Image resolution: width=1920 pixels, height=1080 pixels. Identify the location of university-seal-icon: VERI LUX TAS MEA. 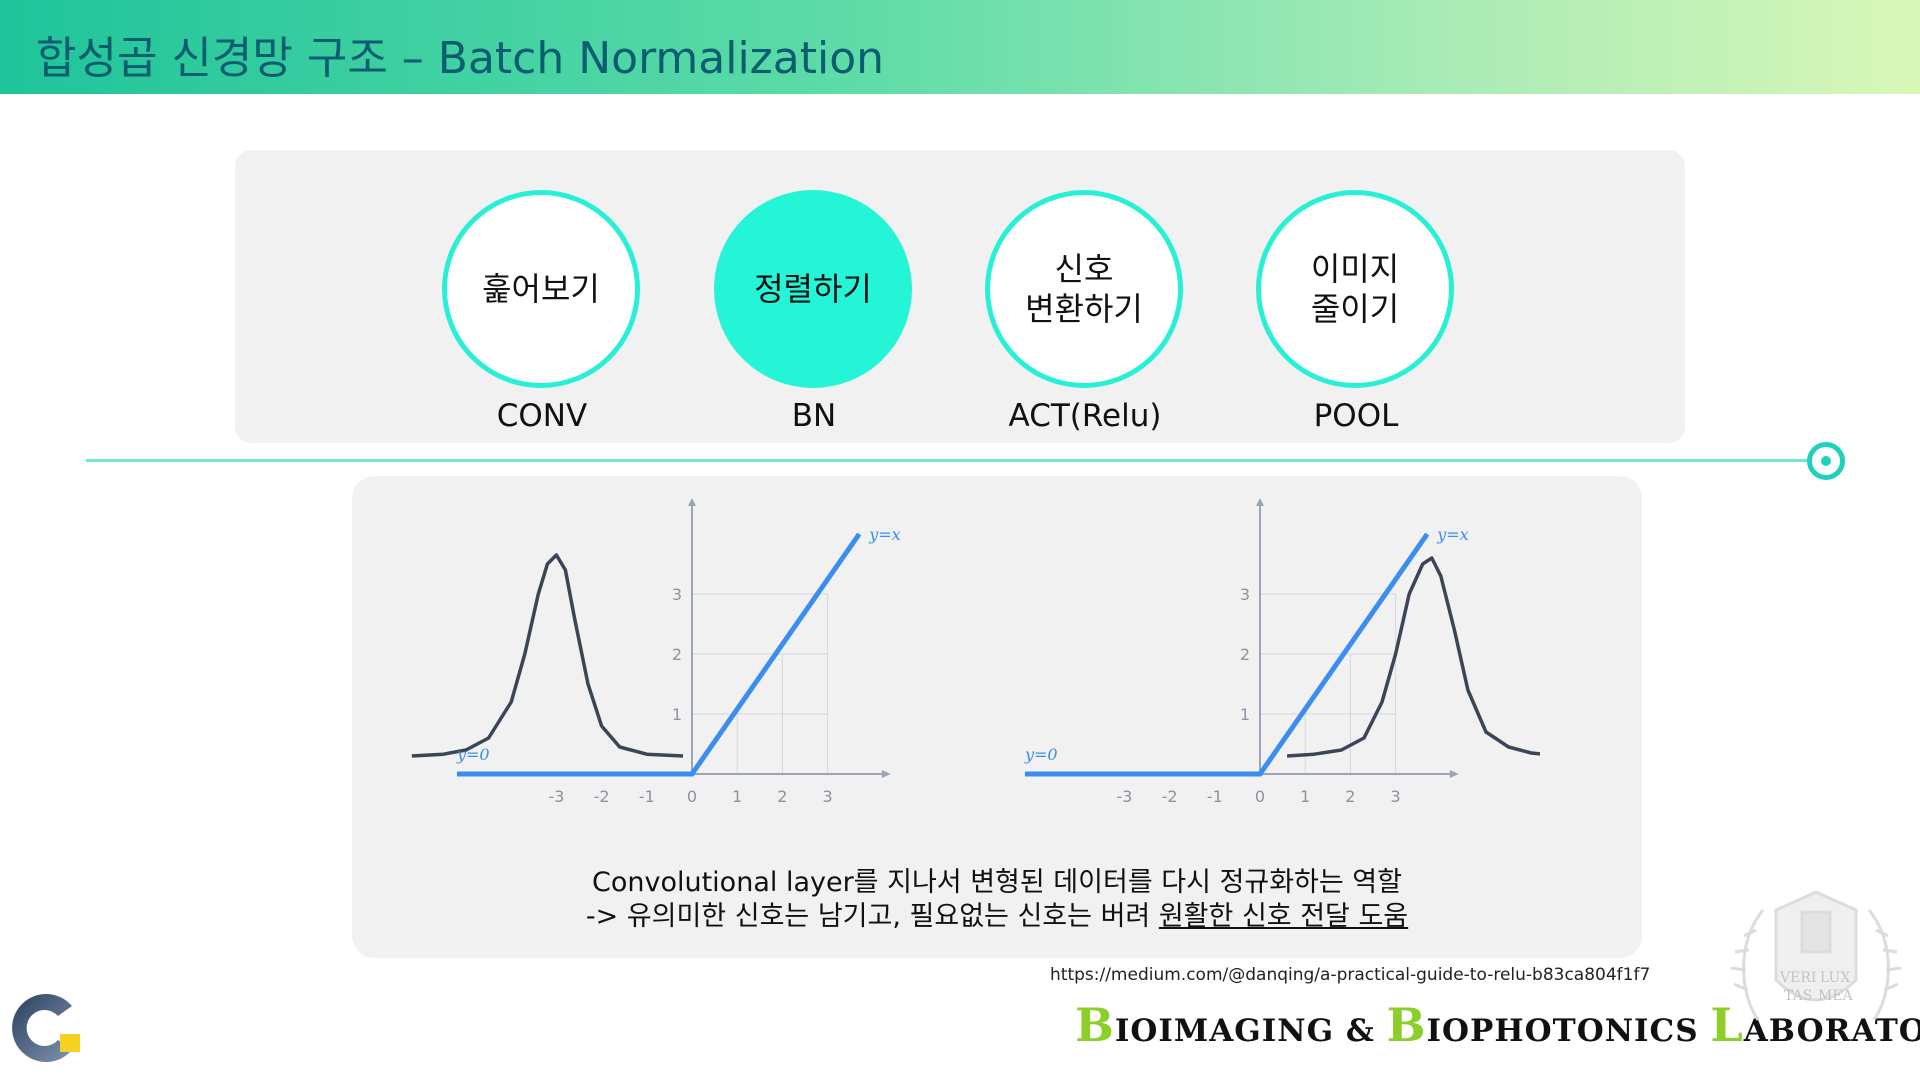
(1816, 955).